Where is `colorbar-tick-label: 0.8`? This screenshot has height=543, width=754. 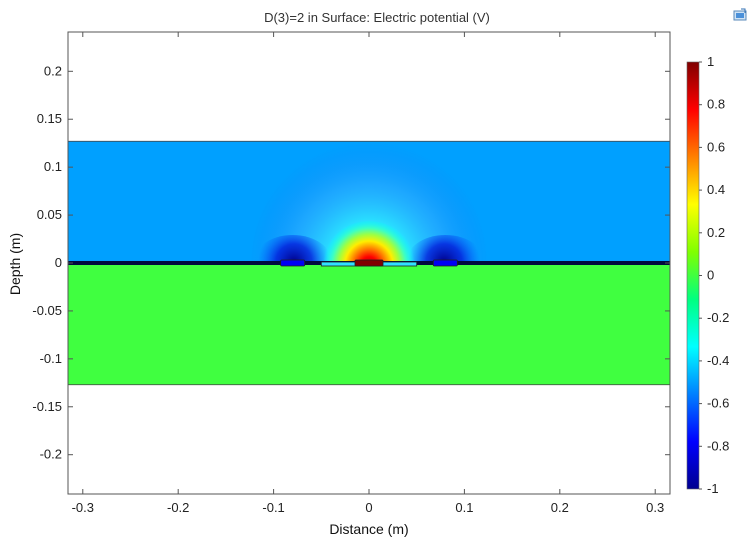
colorbar-tick-label: 0.8 is located at coordinates (716, 104).